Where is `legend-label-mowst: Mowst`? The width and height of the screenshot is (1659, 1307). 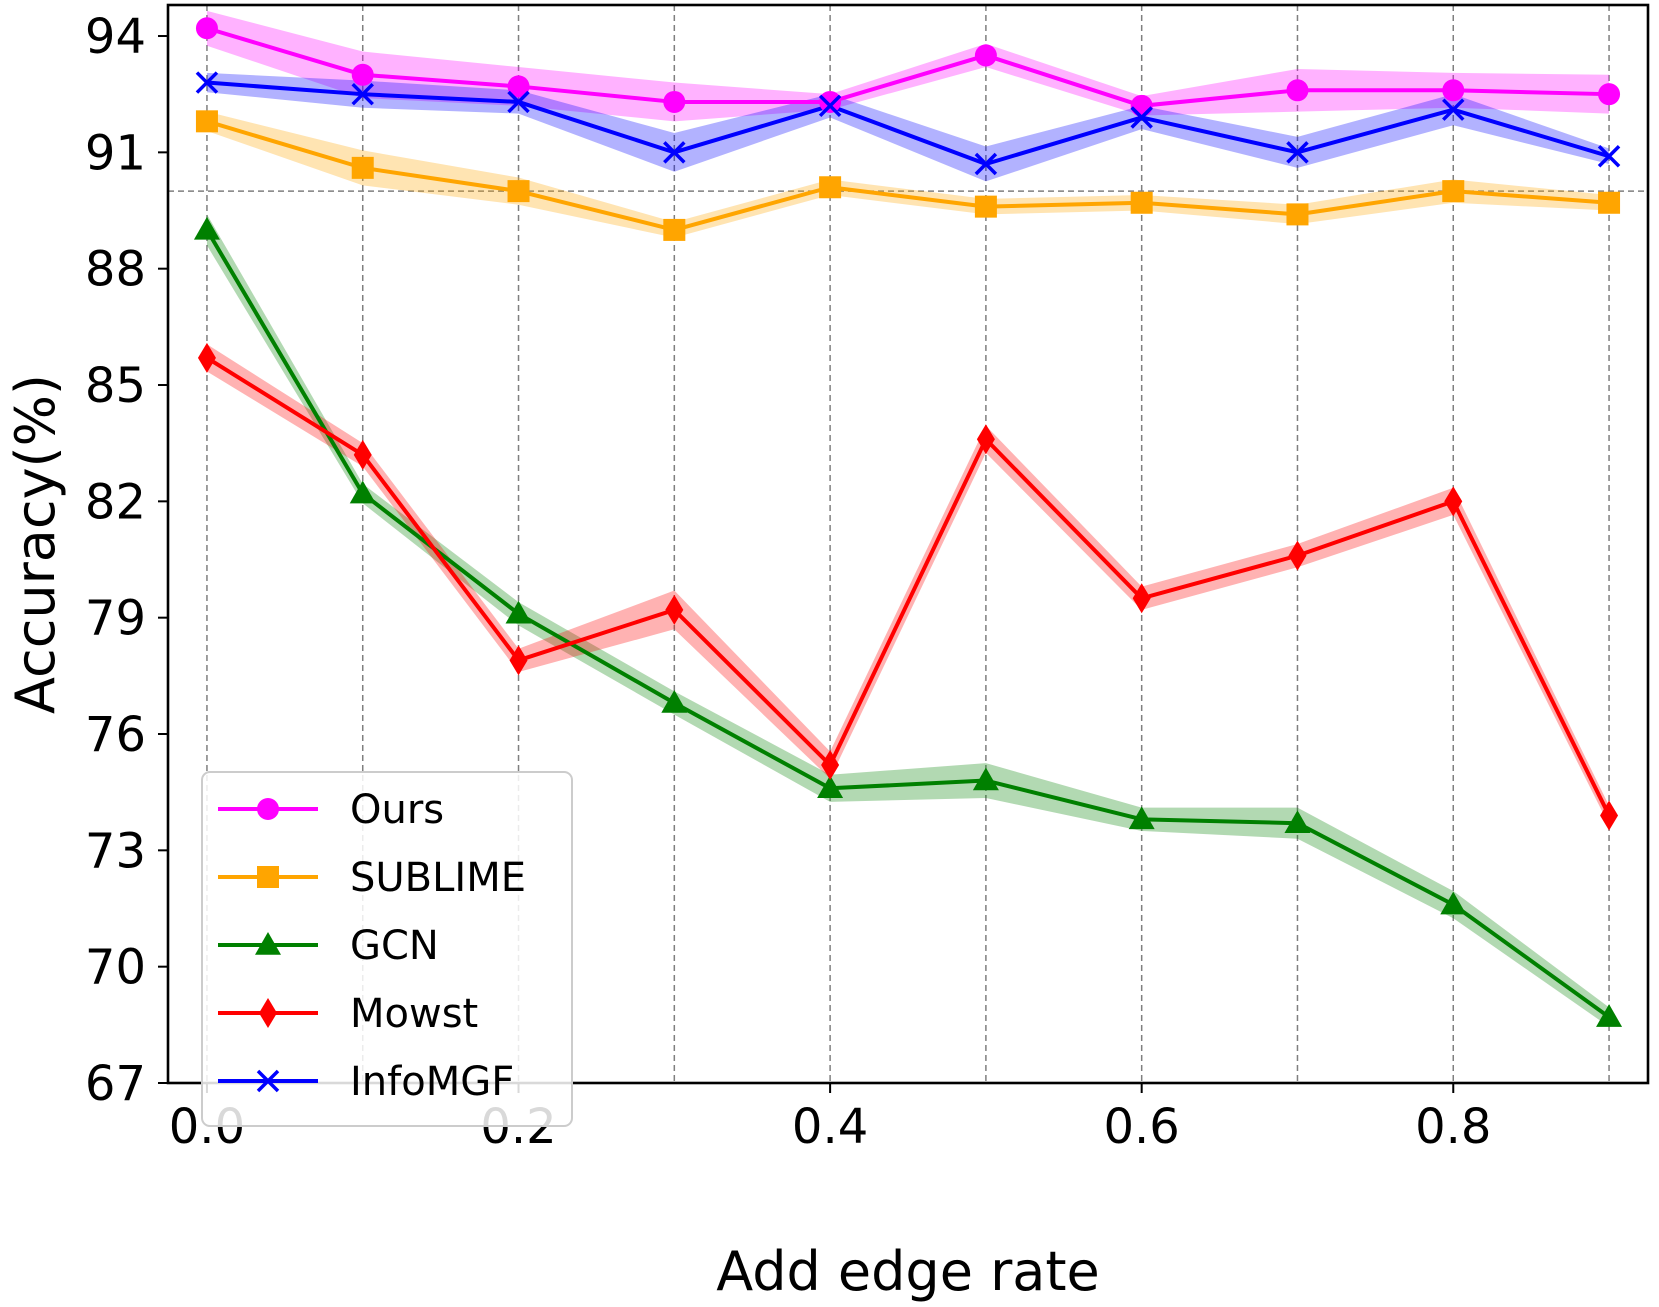 legend-label-mowst: Mowst is located at coordinates (414, 1014).